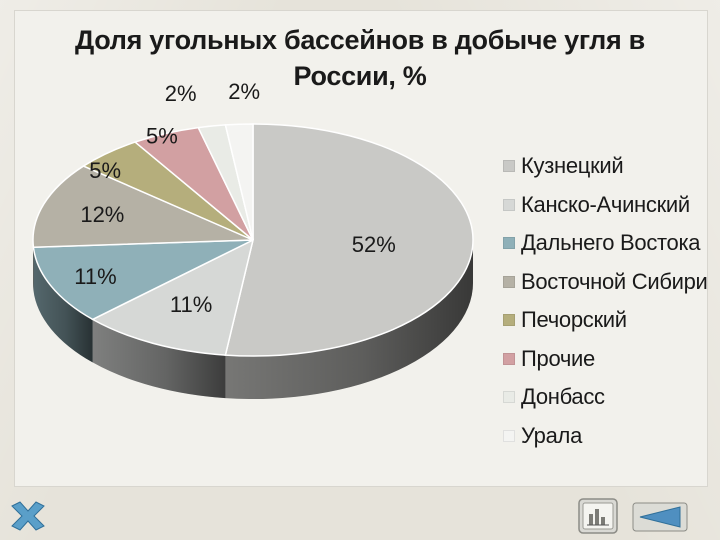 The width and height of the screenshot is (720, 540). What do you see at coordinates (574, 320) in the screenshot?
I see `legend-label: Печорский` at bounding box center [574, 320].